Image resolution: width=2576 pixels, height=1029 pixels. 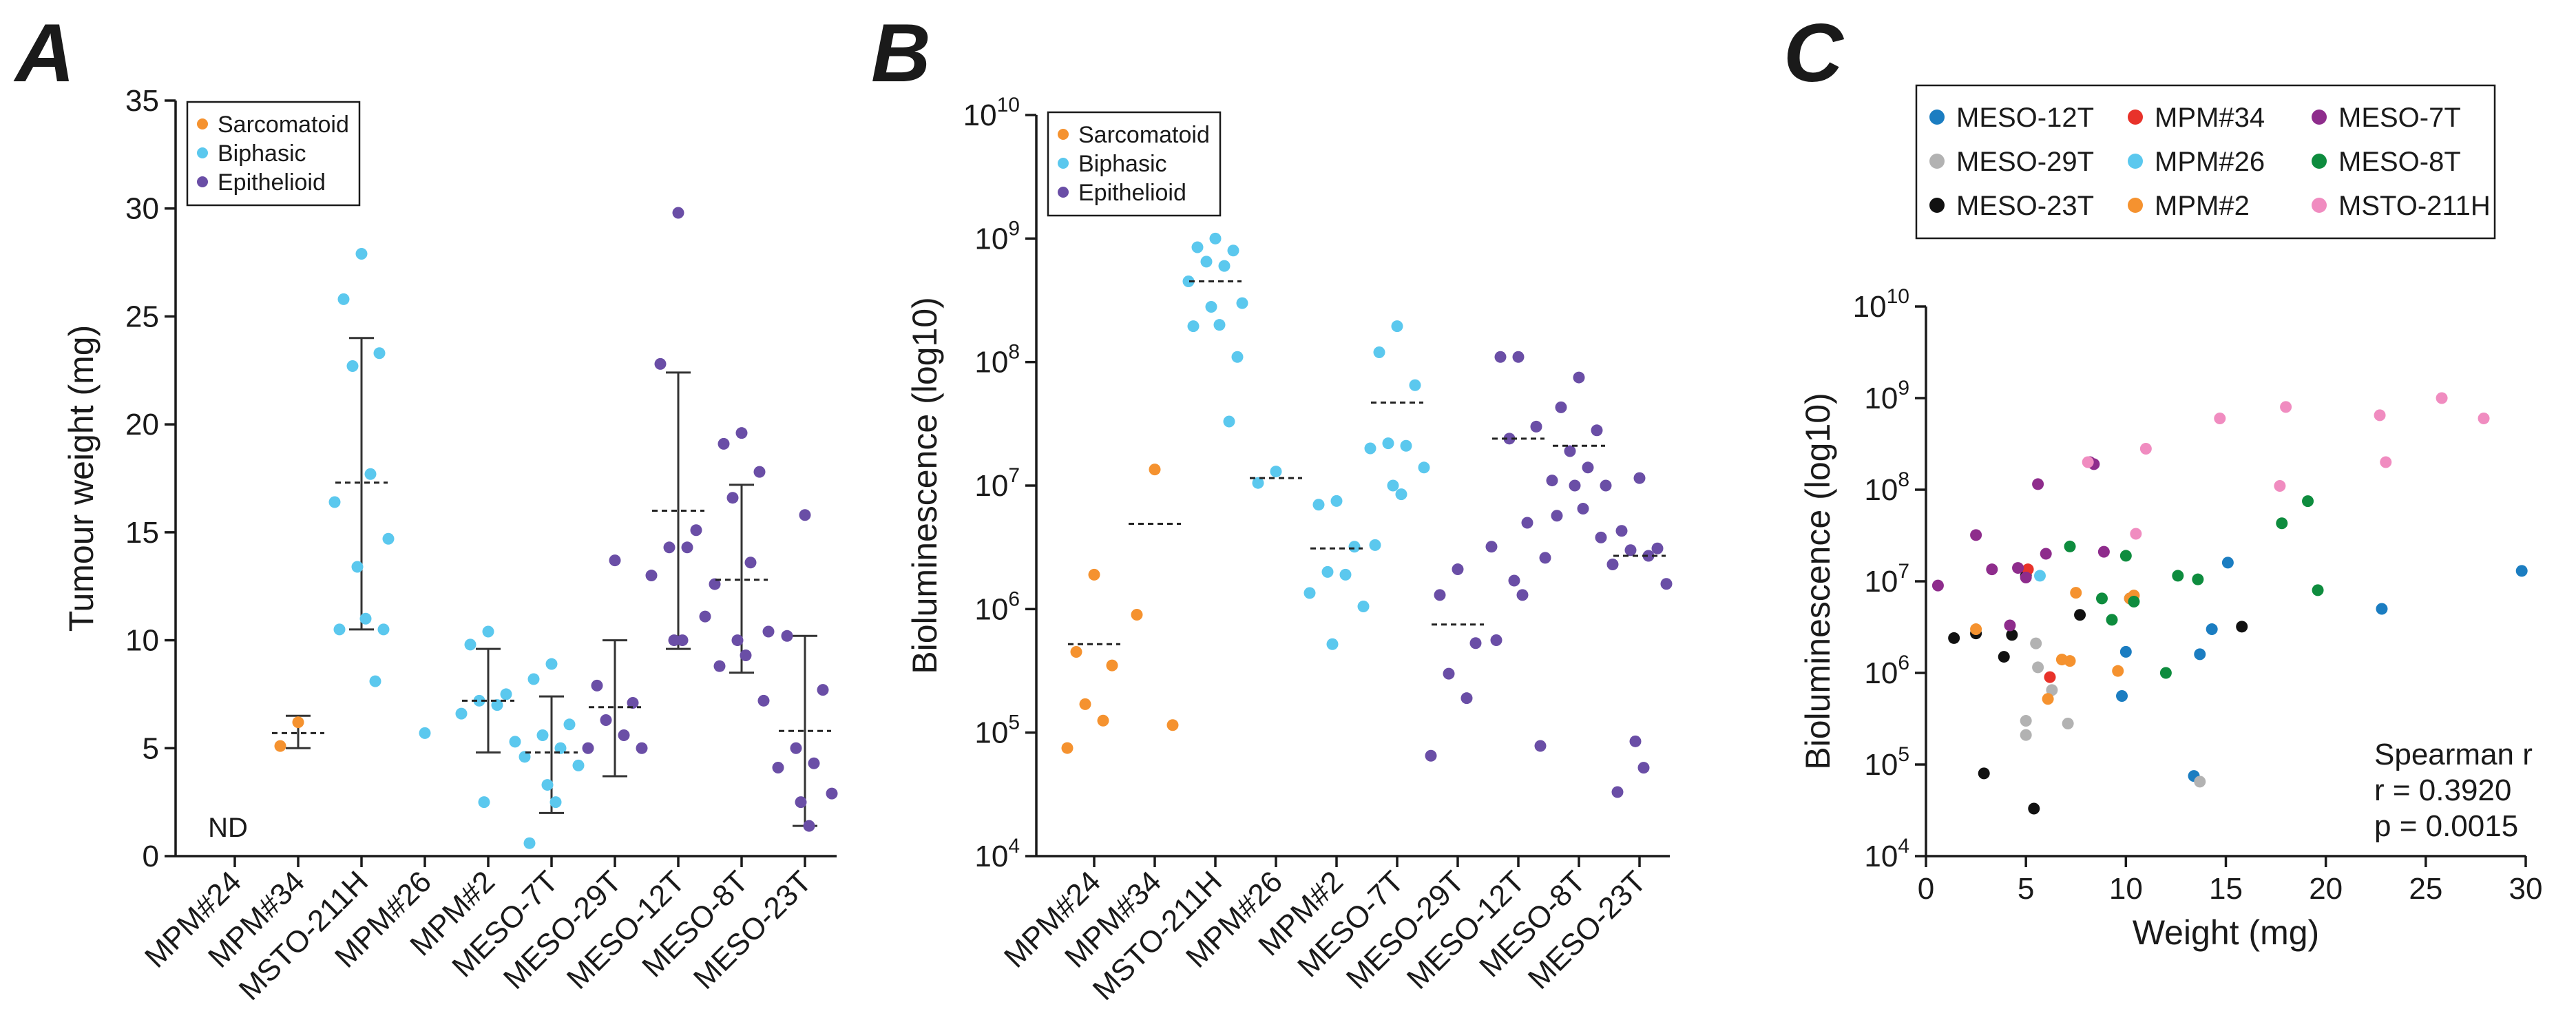 I want to click on y-tick-label: 0, so click(x=151, y=856).